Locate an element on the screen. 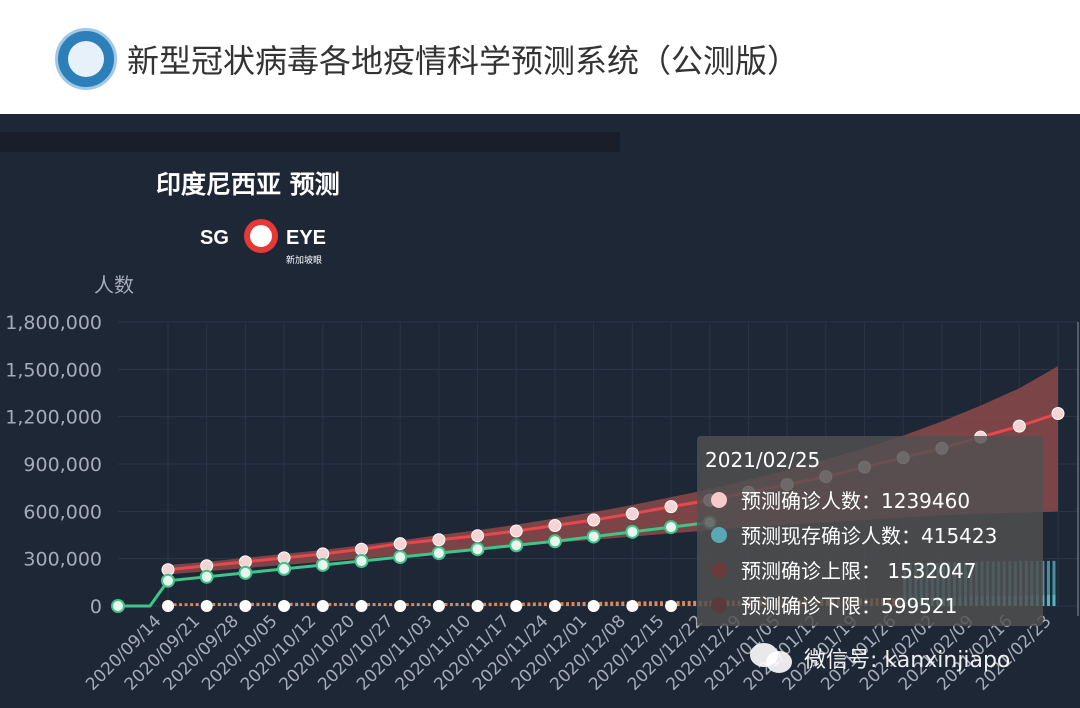 The width and height of the screenshot is (1080, 708). watermark-text: 微信号: kanxinjiapo is located at coordinates (907, 660).